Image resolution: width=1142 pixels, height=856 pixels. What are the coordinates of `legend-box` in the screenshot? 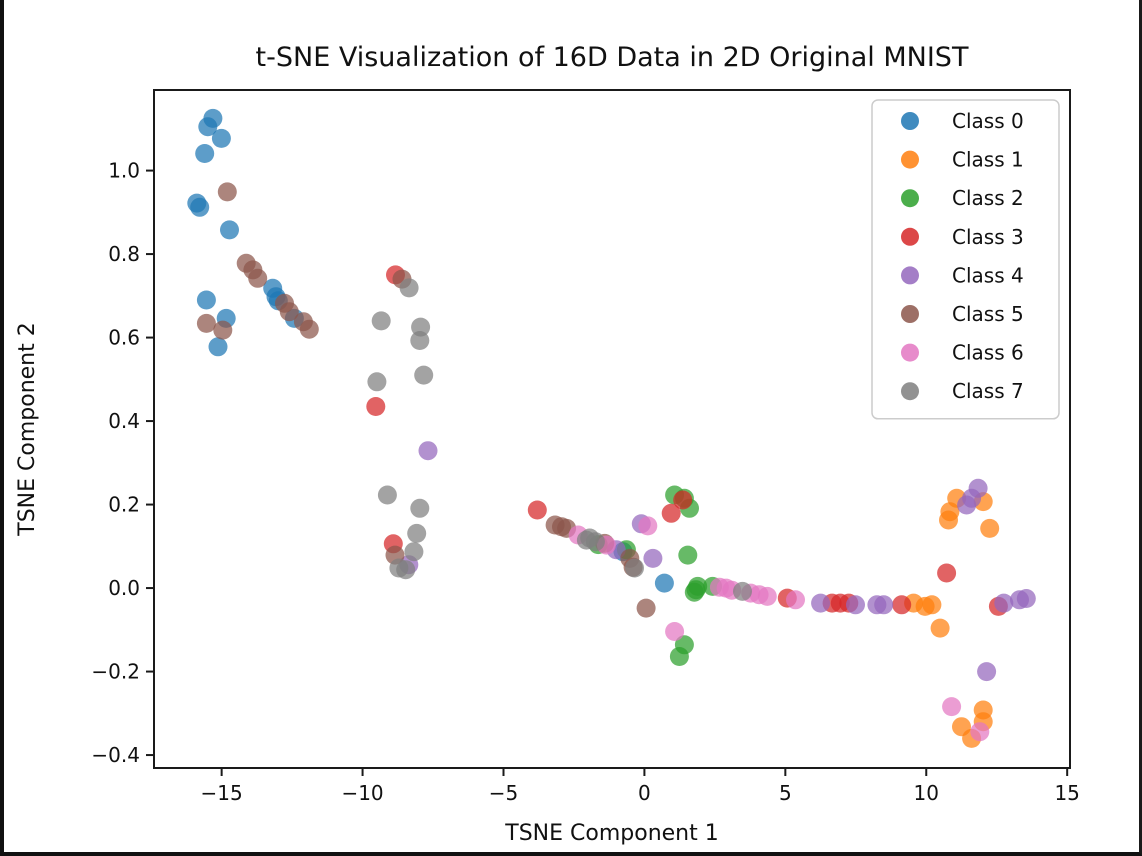 It's located at (965, 259).